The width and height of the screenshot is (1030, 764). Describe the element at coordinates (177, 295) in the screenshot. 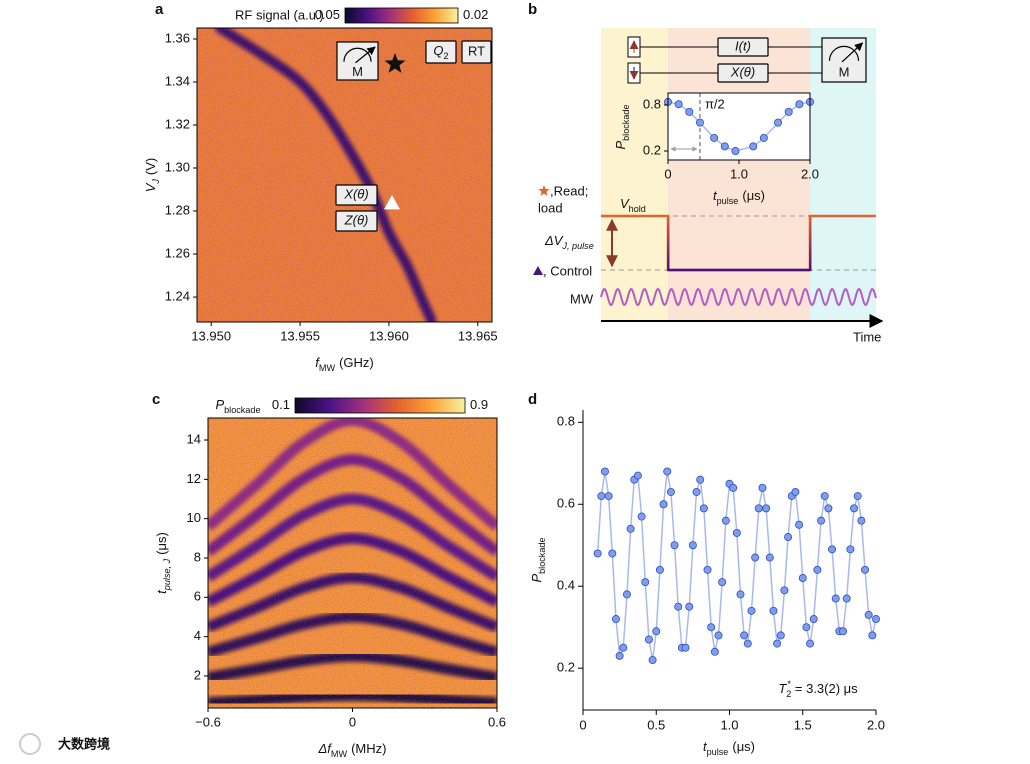

I see `y-tick-label: 1.24` at that location.